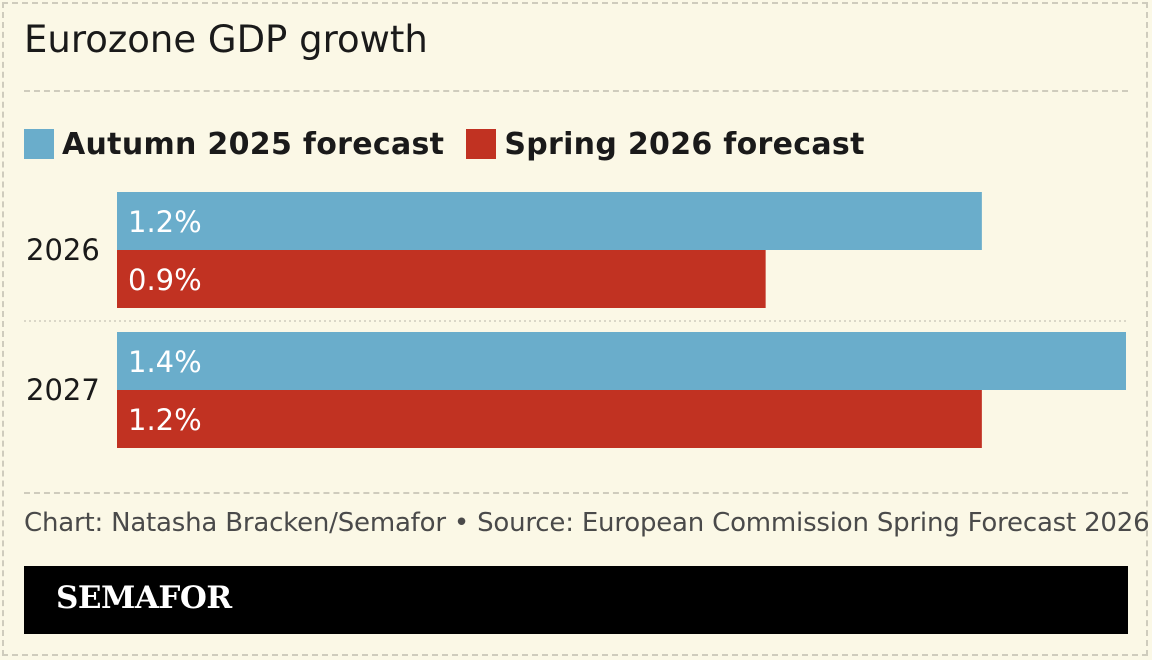  What do you see at coordinates (63, 390) in the screenshot?
I see `category-label-2027: 2027` at bounding box center [63, 390].